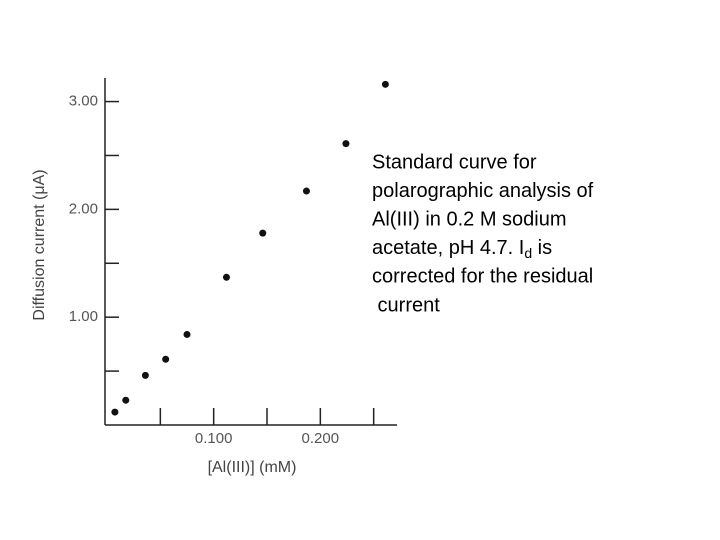 The image size is (720, 540). Describe the element at coordinates (83, 101) in the screenshot. I see `y-tick-label: 3.00` at that location.